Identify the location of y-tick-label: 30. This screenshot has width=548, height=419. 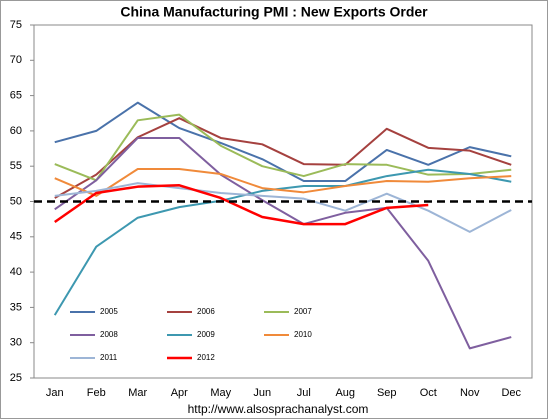
(16, 343).